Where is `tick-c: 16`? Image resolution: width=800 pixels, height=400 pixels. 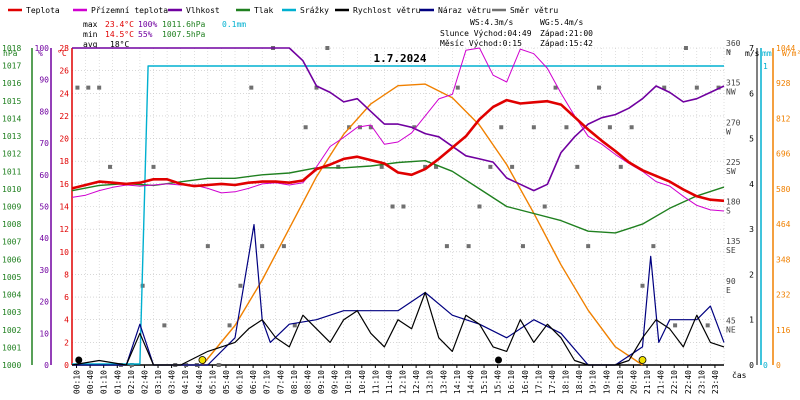 tick-c: 16 is located at coordinates (64, 184).